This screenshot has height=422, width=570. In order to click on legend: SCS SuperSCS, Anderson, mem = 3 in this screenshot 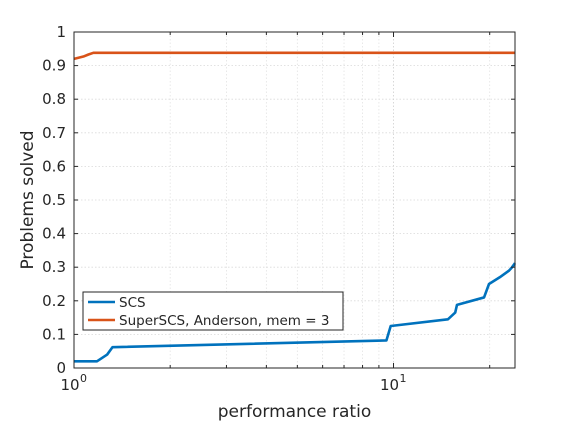, I will do `click(213, 311)`.